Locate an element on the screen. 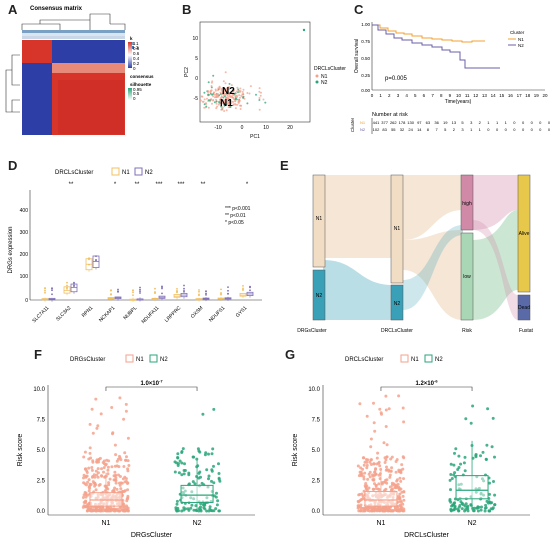  pvalue-label: 1.2×10⁻⁶ is located at coordinates (426, 383).